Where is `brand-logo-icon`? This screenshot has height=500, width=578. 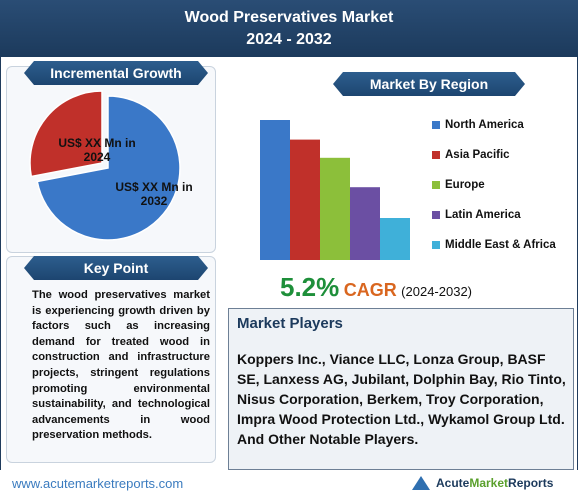 brand-logo-icon is located at coordinates (421, 483).